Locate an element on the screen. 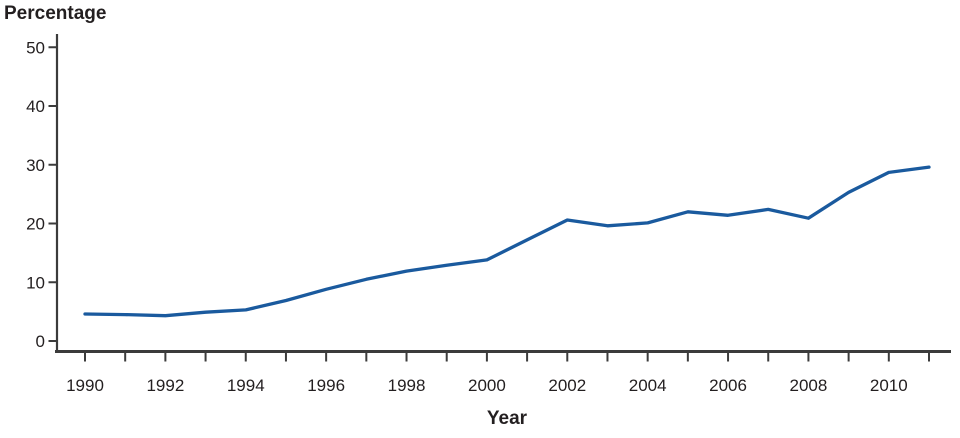  y-tick-label: 40 is located at coordinates (35, 106).